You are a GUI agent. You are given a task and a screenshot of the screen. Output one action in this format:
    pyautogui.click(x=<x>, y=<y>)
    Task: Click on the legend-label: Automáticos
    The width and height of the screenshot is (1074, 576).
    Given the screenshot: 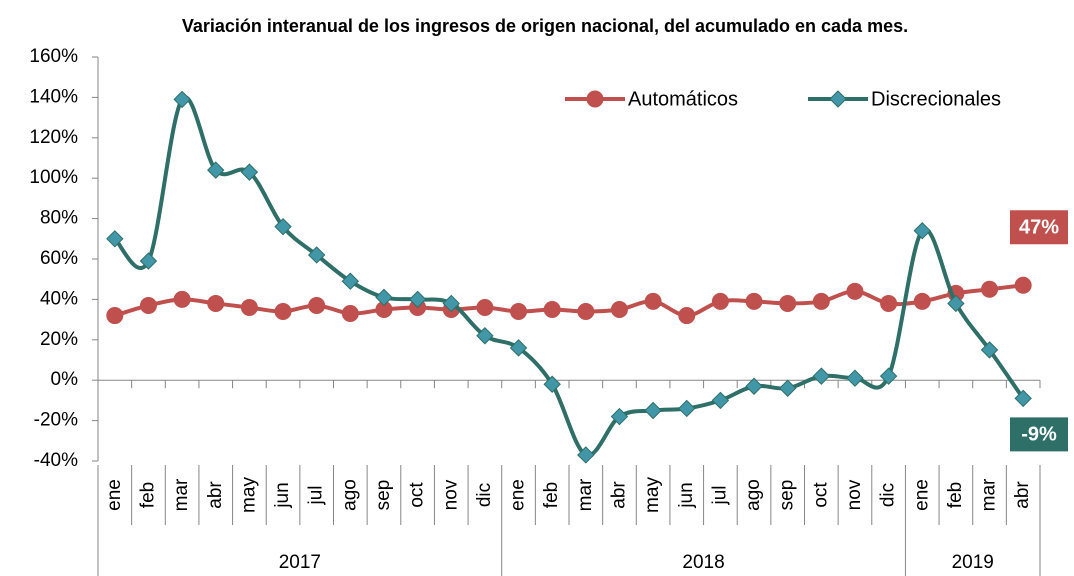 What is the action you would take?
    pyautogui.click(x=683, y=99)
    